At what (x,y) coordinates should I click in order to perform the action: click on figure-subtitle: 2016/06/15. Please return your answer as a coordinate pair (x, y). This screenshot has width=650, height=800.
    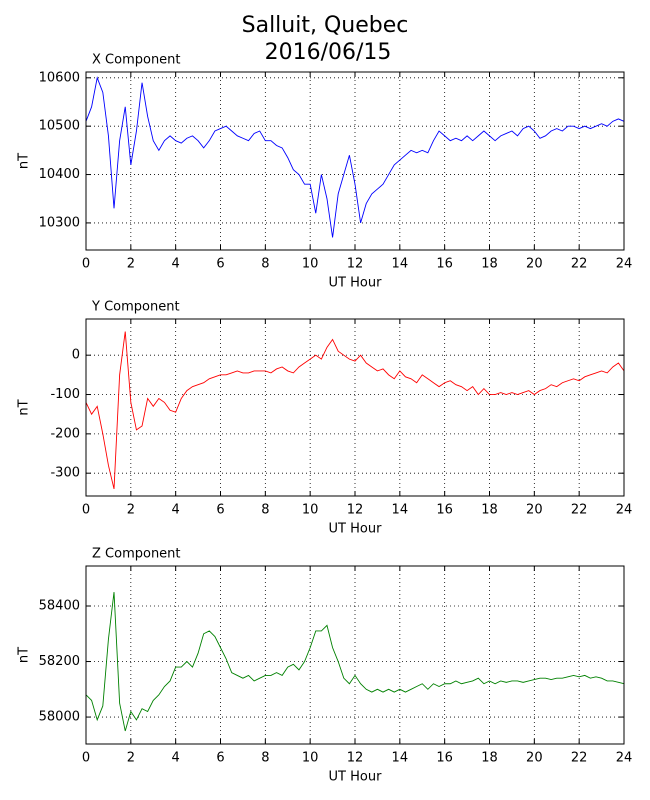
    Looking at the image, I should click on (328, 52).